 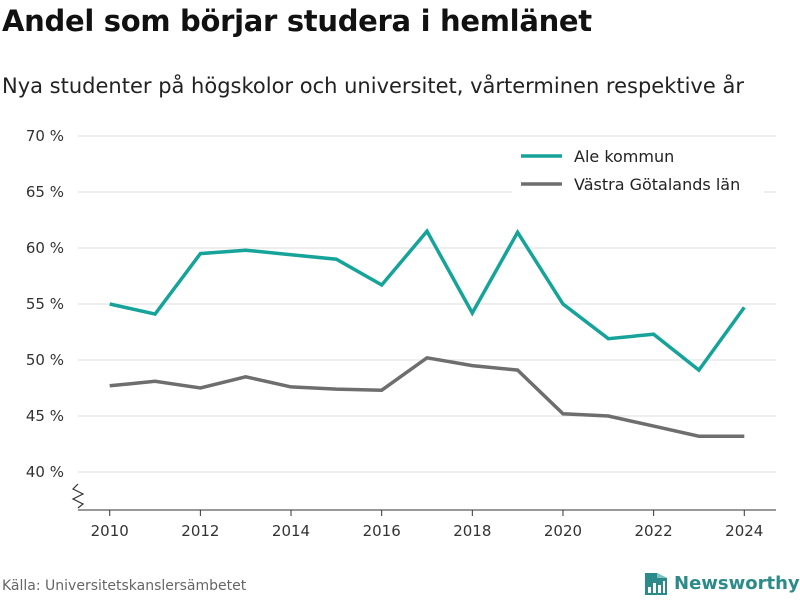 I want to click on x-tick-label-2010: 2010, so click(x=110, y=531).